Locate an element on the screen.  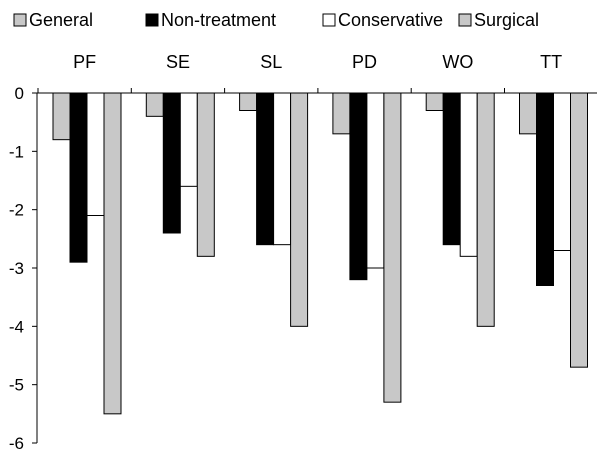
category-label-pd: PD is located at coordinates (364, 62).